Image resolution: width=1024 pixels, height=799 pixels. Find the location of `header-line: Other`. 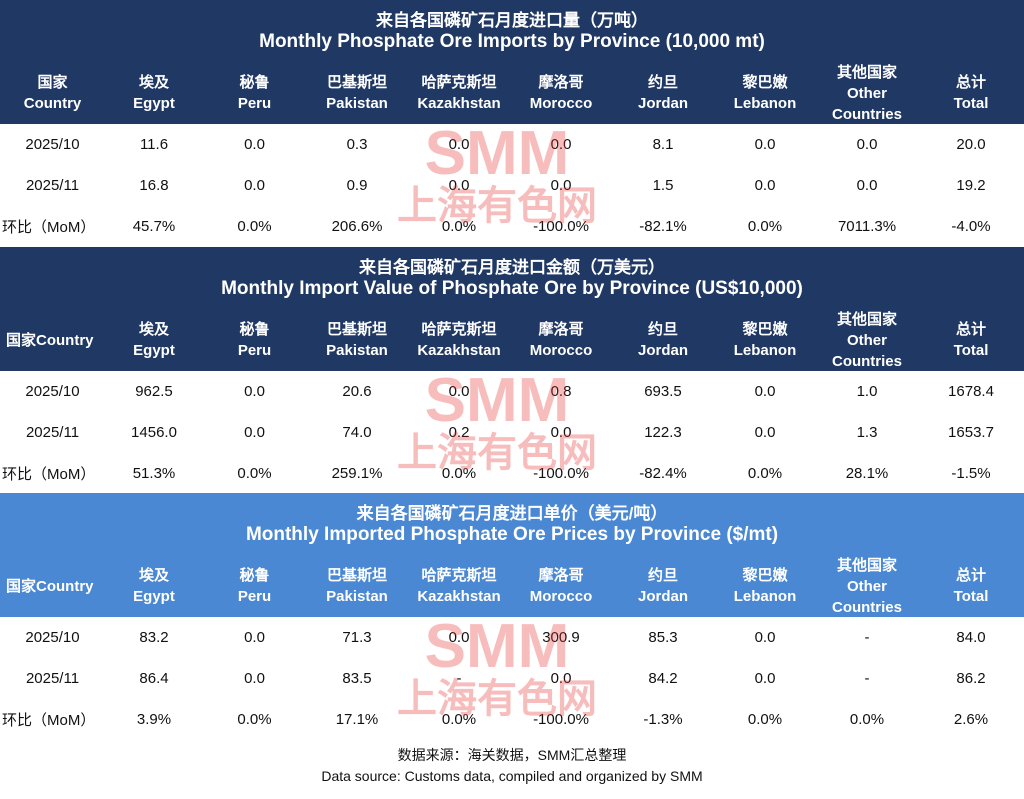

header-line: Other is located at coordinates (866, 340).